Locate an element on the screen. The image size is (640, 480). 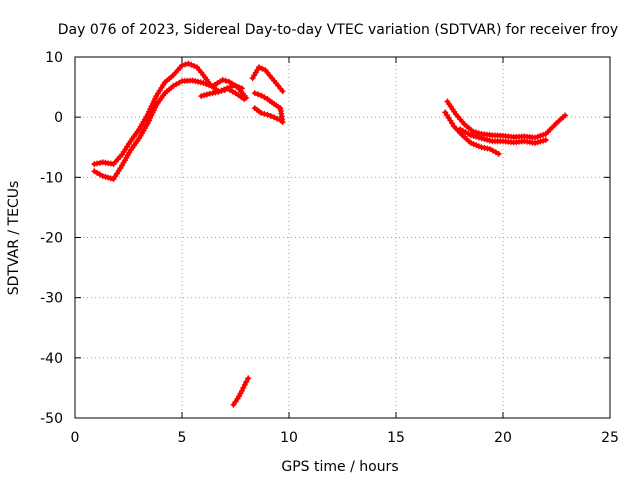
series-track-b-lower is located at coordinates (268, 107).